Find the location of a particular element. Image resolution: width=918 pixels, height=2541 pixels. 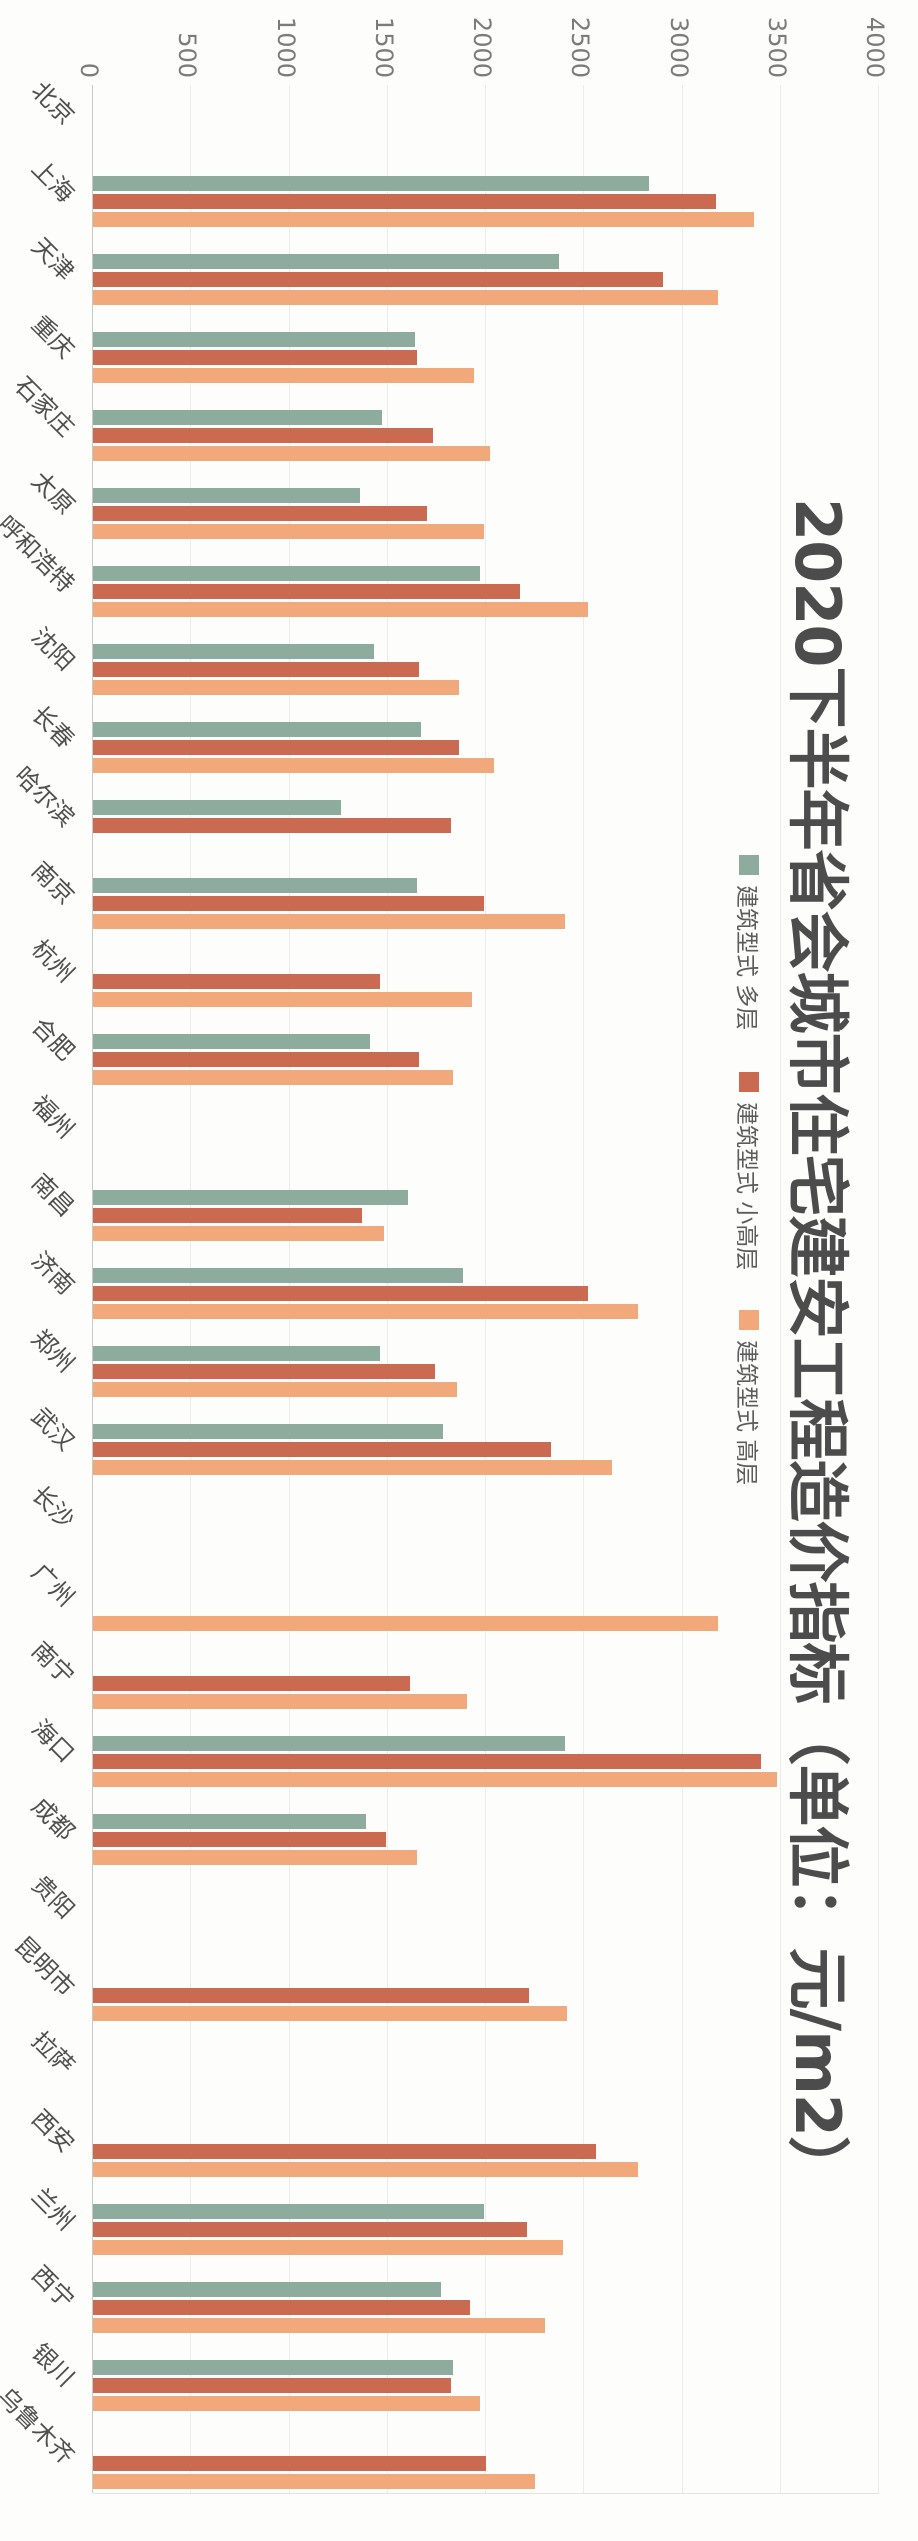

category-label: 南昌 is located at coordinates (53, 1195).